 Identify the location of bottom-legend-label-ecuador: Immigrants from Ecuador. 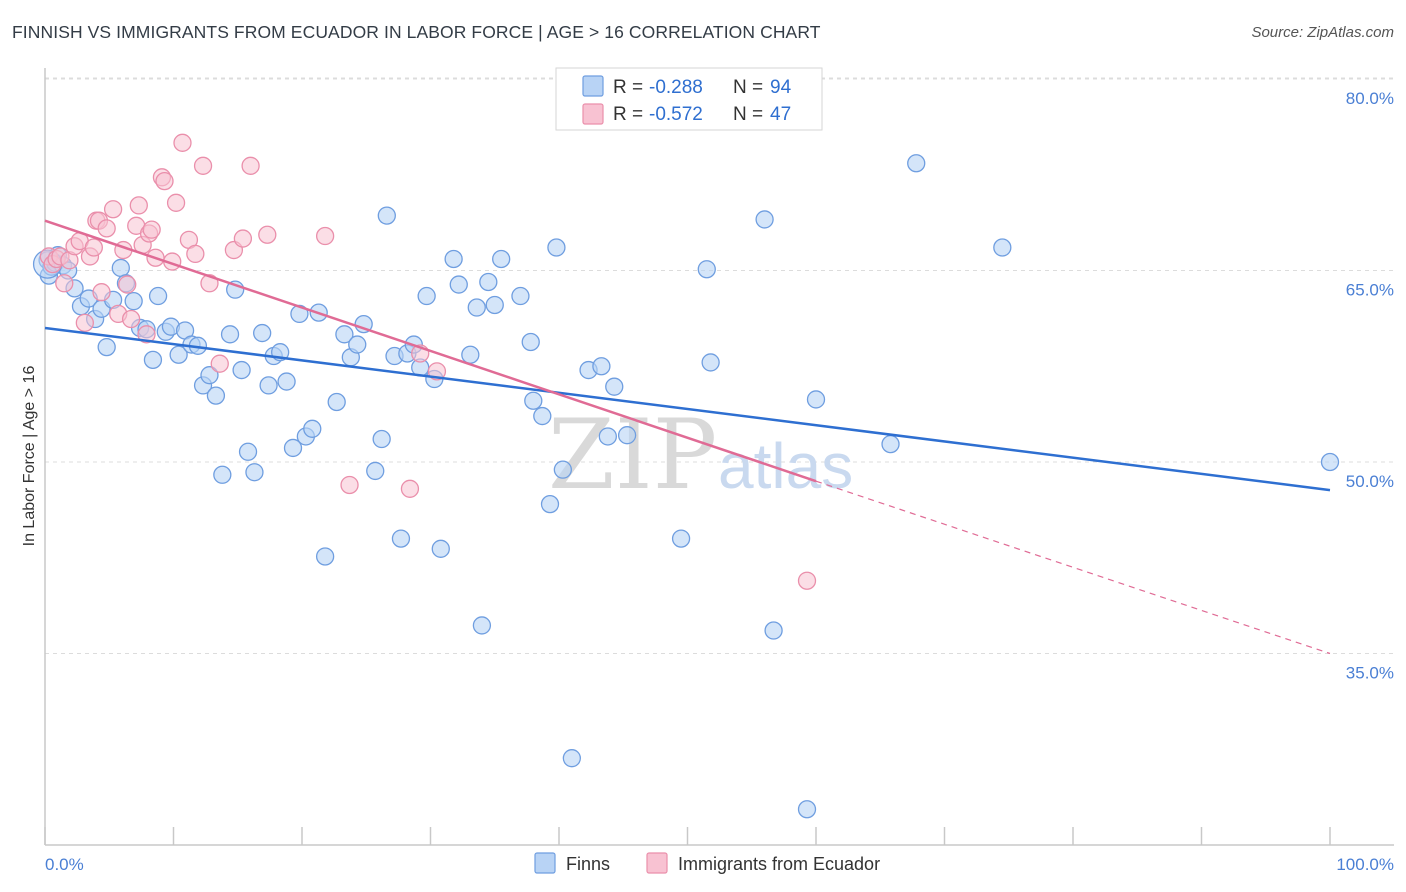
(779, 864).